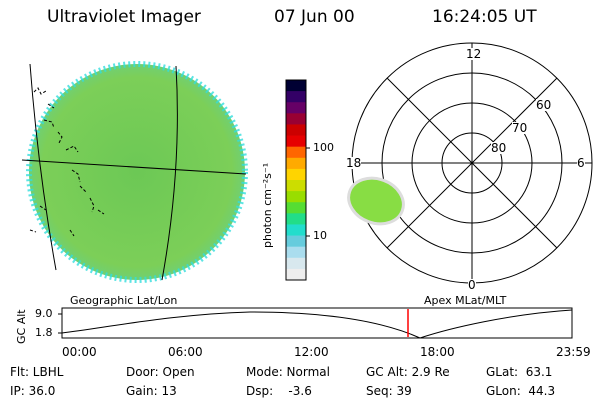 This screenshot has width=600, height=400. I want to click on mlt-label-0: 0, so click(472, 285).